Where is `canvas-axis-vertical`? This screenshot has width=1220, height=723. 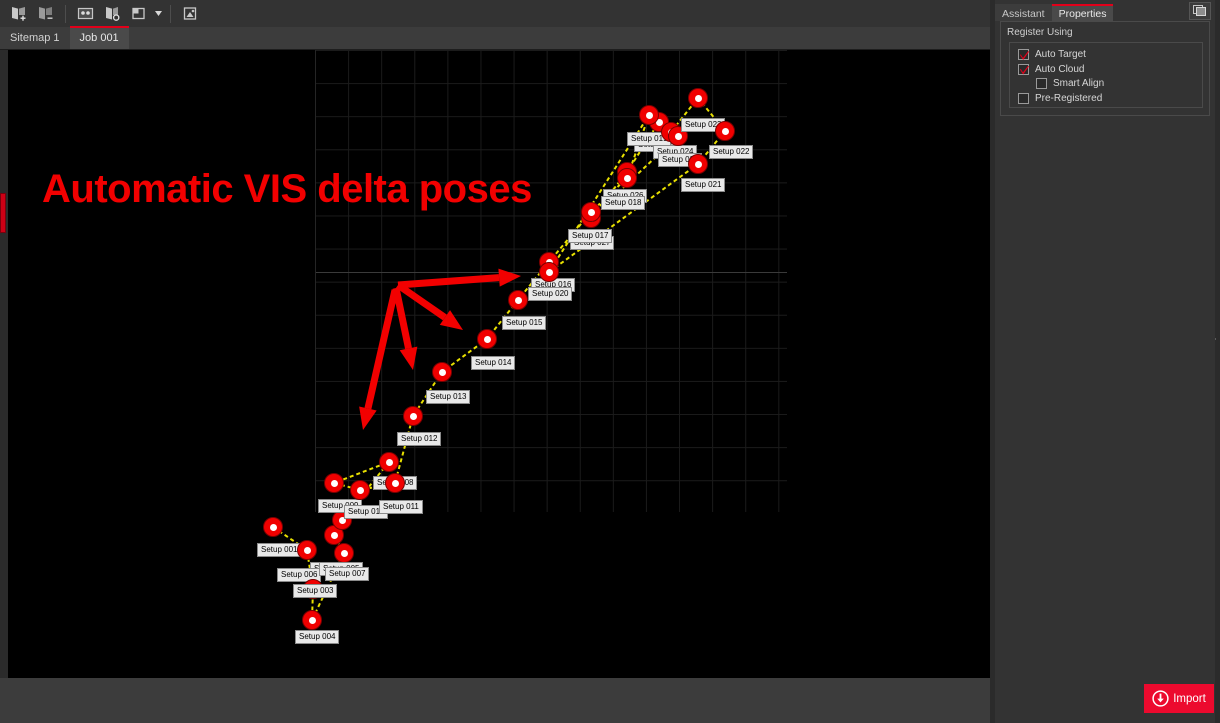
canvas-axis-vertical is located at coordinates (315, 281).